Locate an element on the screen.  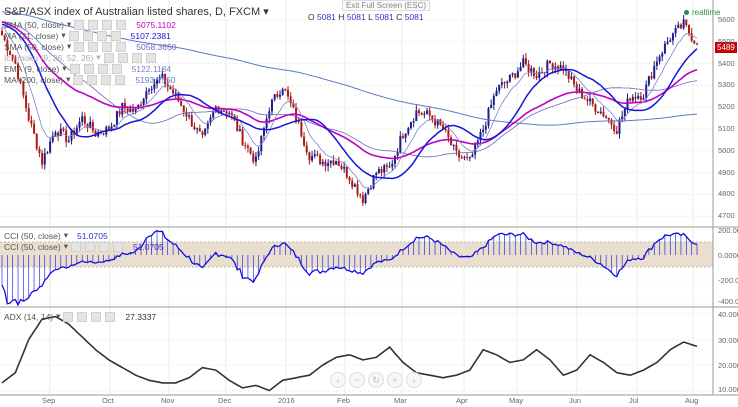
zoom-out-button: − is located at coordinates (357, 380).